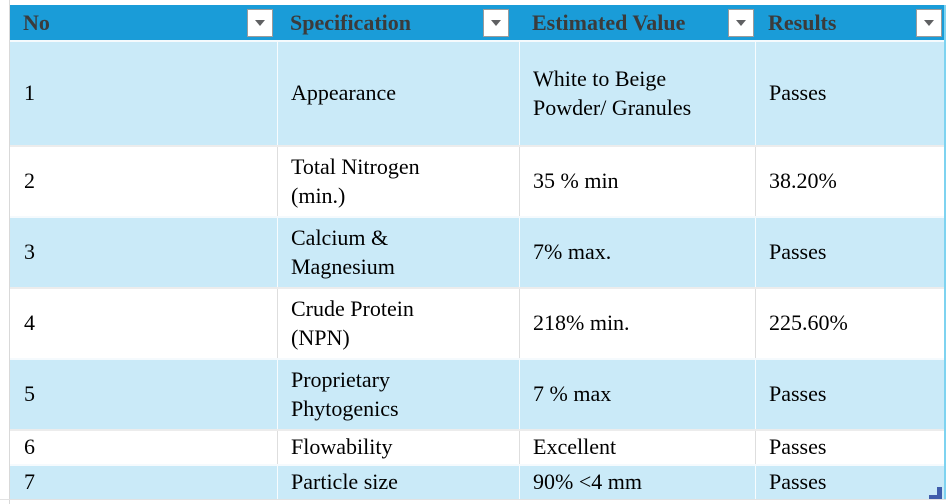 The image size is (952, 504). What do you see at coordinates (945, 252) in the screenshot?
I see `table-right-border` at bounding box center [945, 252].